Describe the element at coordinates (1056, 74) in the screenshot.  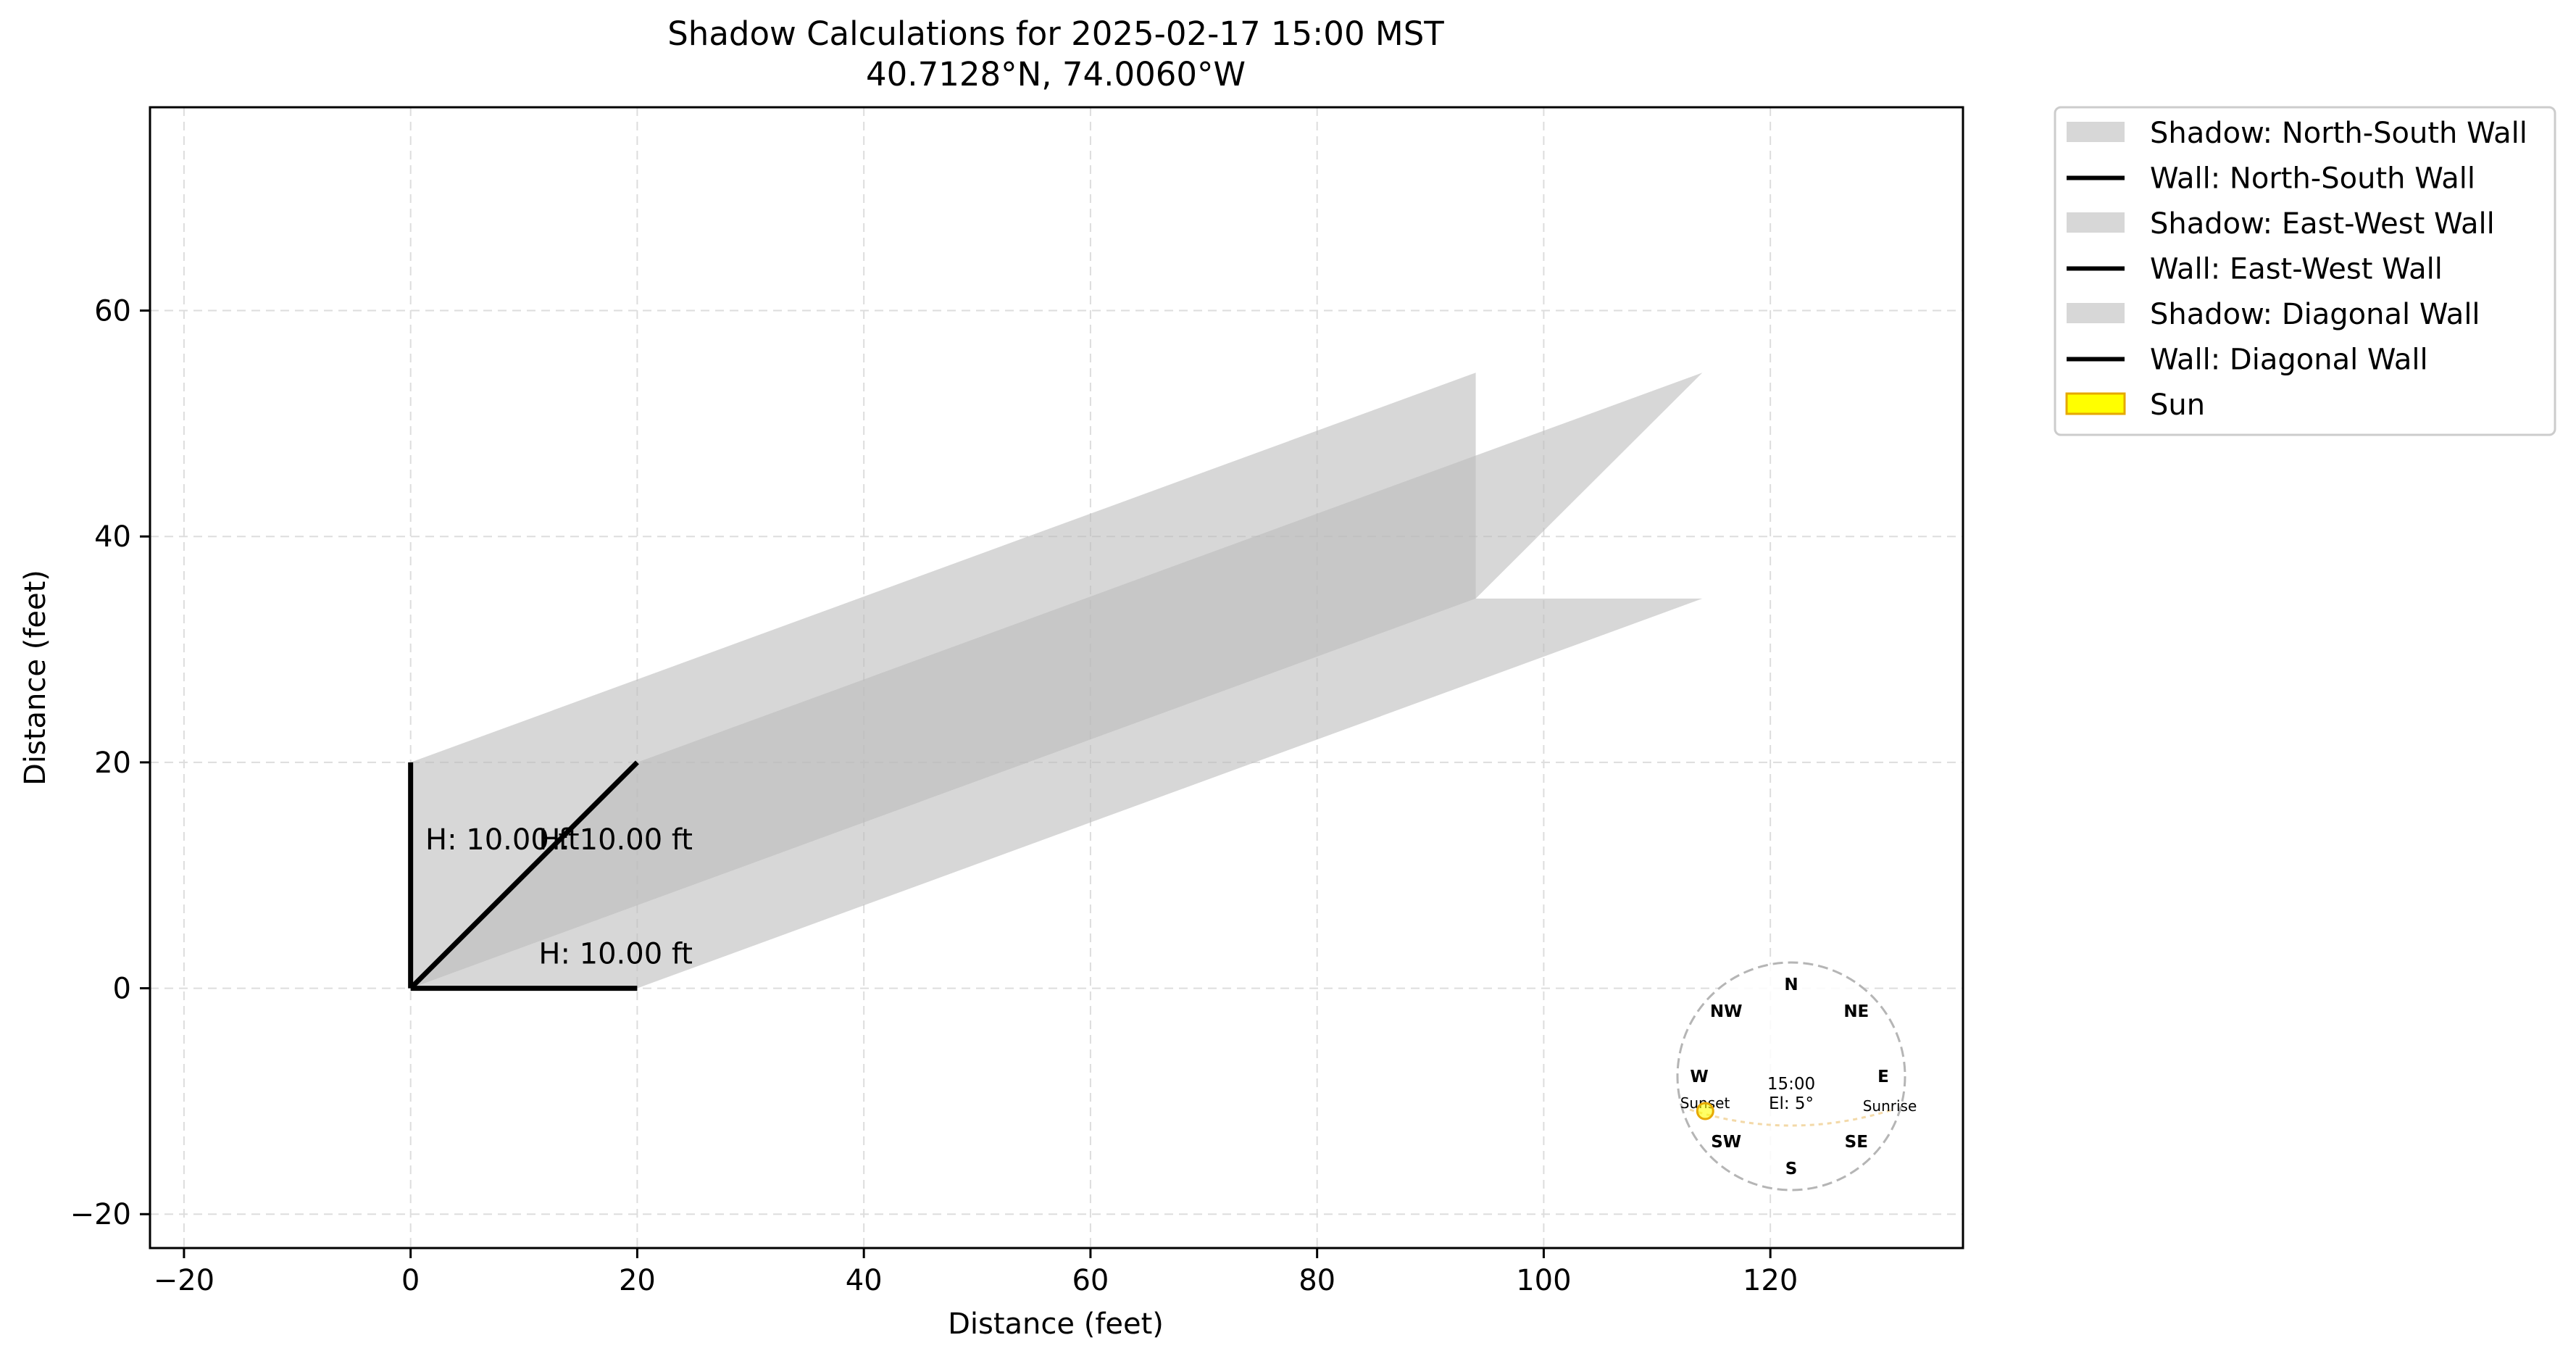
I see `chart-subtitle: 40.7128°N, 74.0060°W` at that location.